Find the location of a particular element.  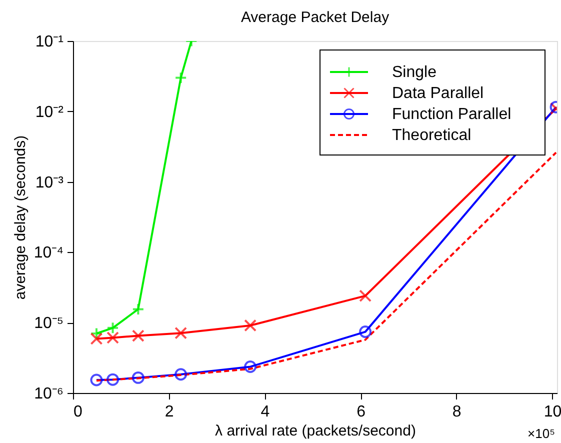

x-tick-label: 6 is located at coordinates (361, 412).